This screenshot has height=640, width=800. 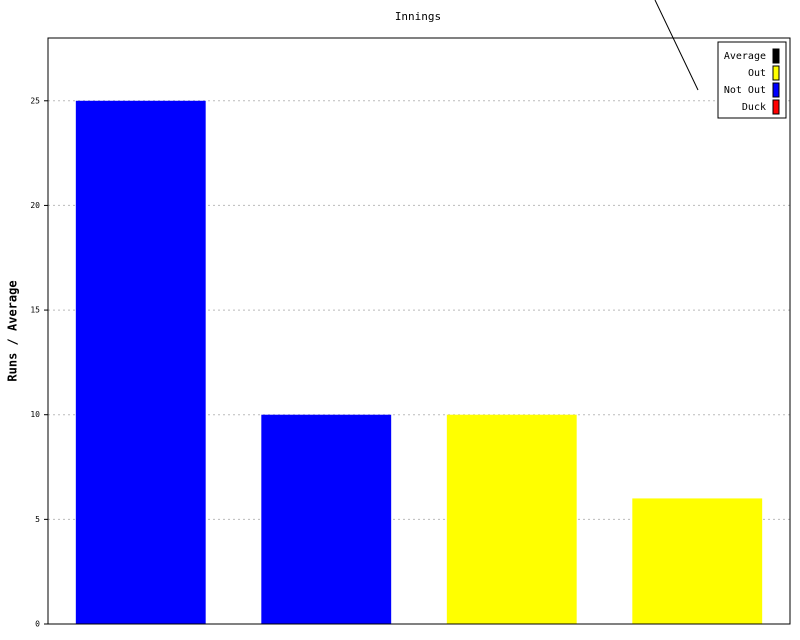 I want to click on legend-label: Average, so click(x=745, y=56).